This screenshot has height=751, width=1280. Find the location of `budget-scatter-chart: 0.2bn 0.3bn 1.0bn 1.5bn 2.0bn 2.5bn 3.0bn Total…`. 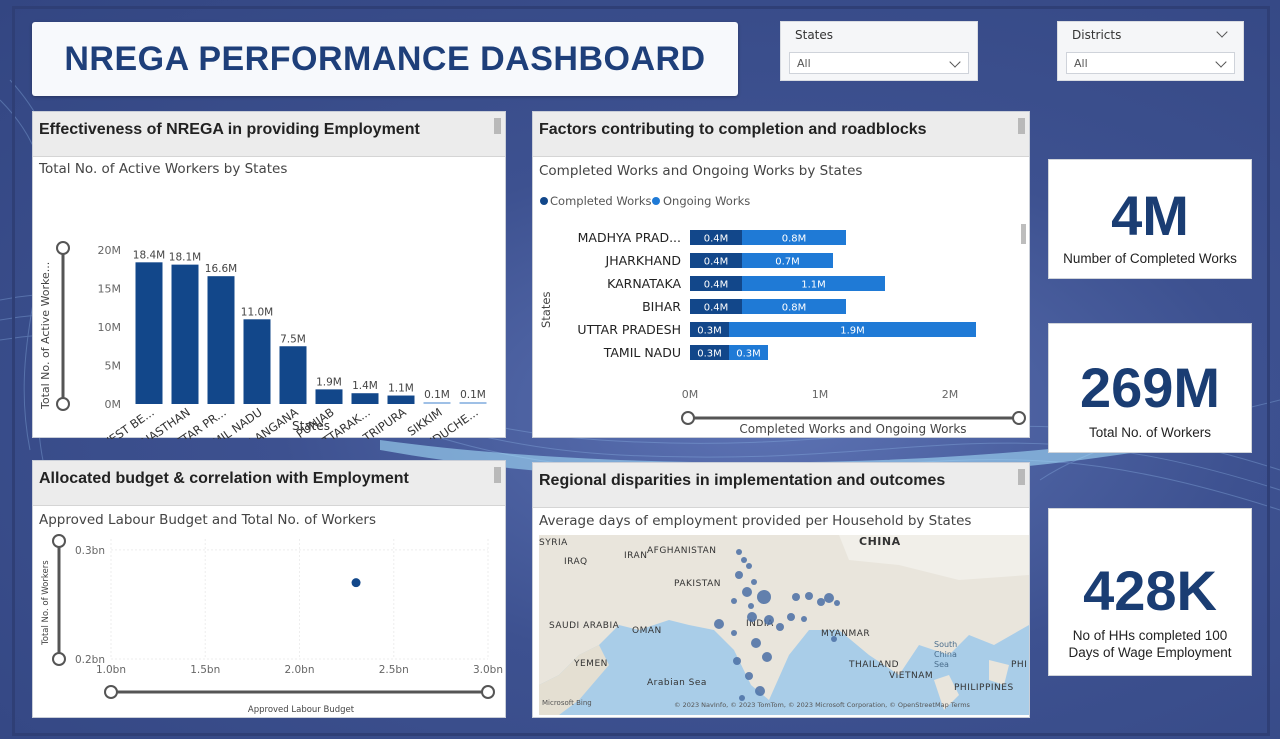

budget-scatter-chart: 0.2bn 0.3bn 1.0bn 1.5bn 2.0bn 2.5bn 3.0bn Total… is located at coordinates (269, 619).